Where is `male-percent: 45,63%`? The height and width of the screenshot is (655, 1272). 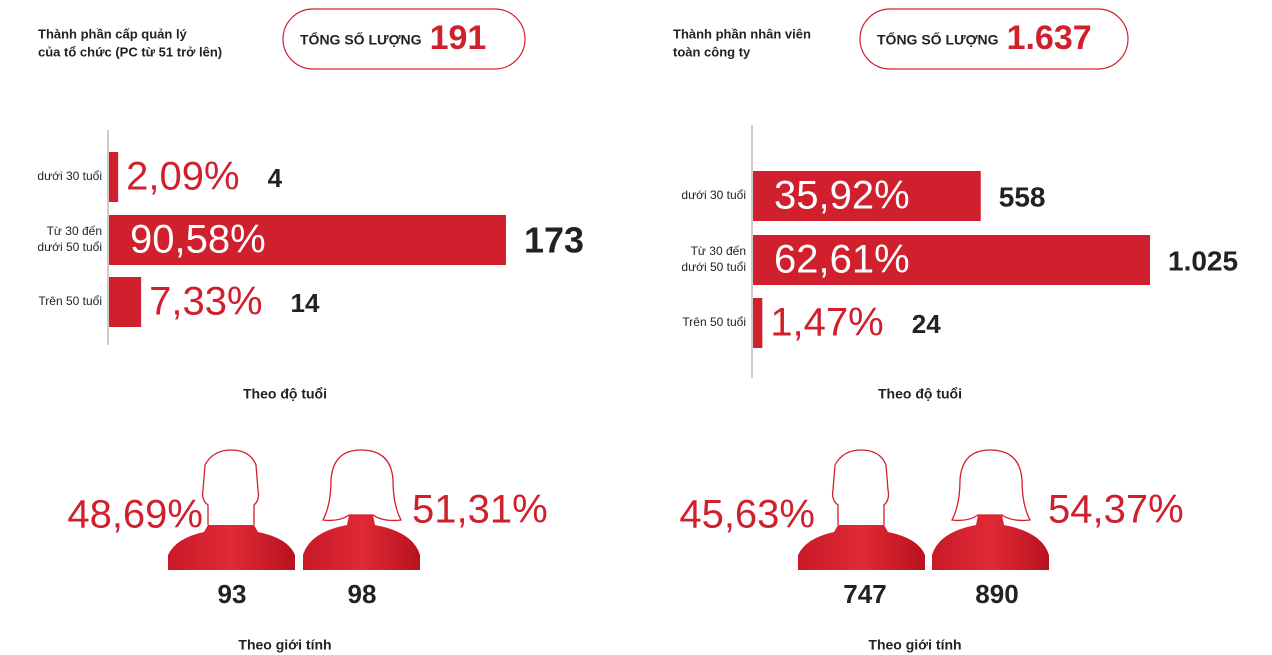
male-percent: 45,63% is located at coordinates (747, 515).